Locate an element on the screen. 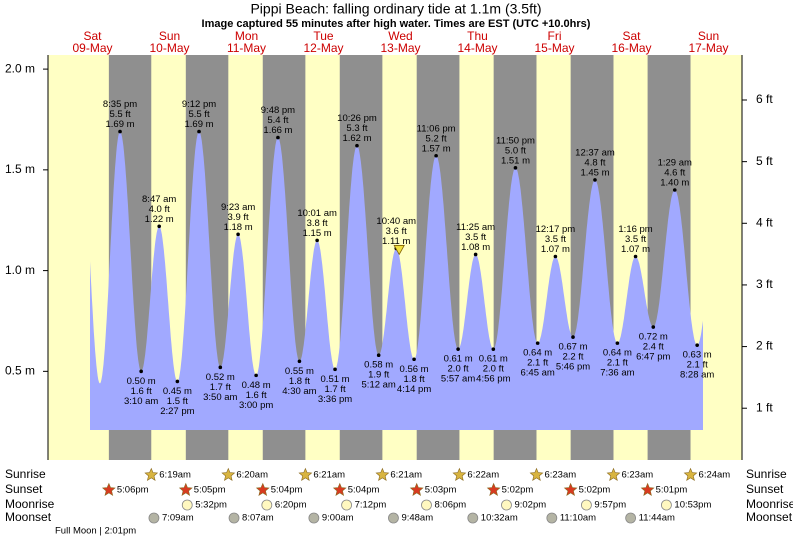 This screenshot has height=538, width=793. tide-label: 5:46 pm is located at coordinates (573, 367).